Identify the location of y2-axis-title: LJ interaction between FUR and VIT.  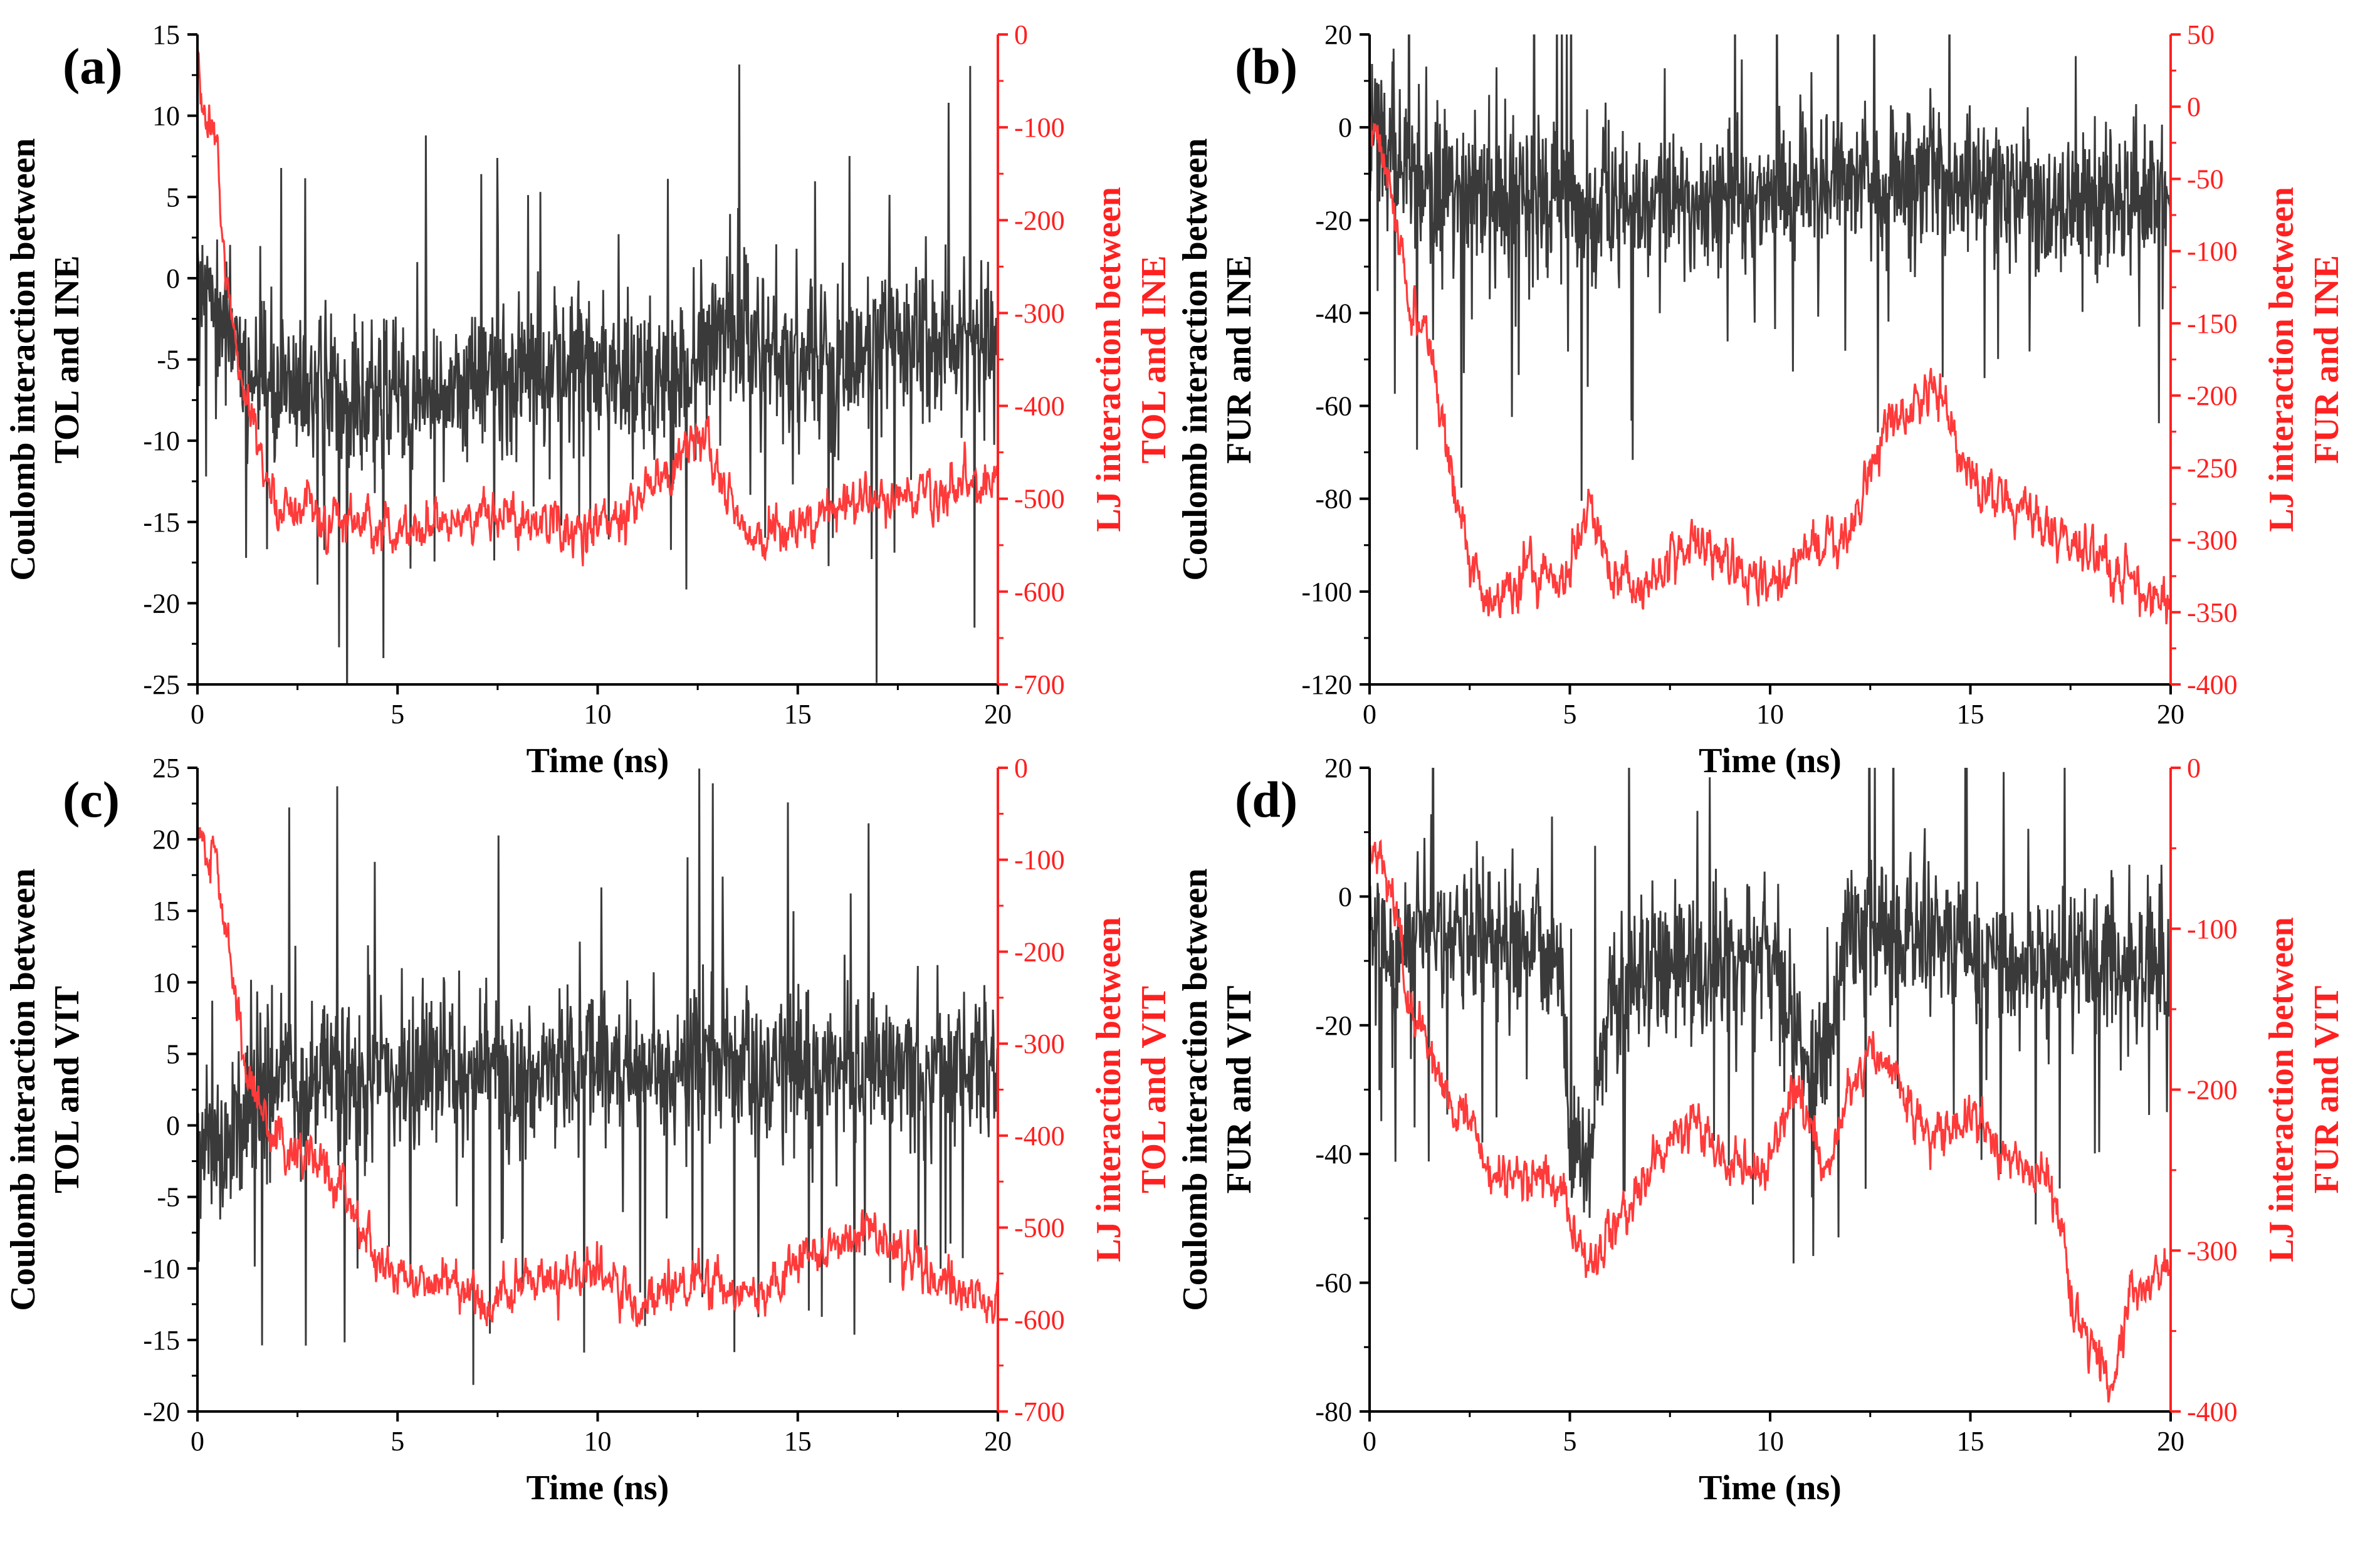
(2304, 1089).